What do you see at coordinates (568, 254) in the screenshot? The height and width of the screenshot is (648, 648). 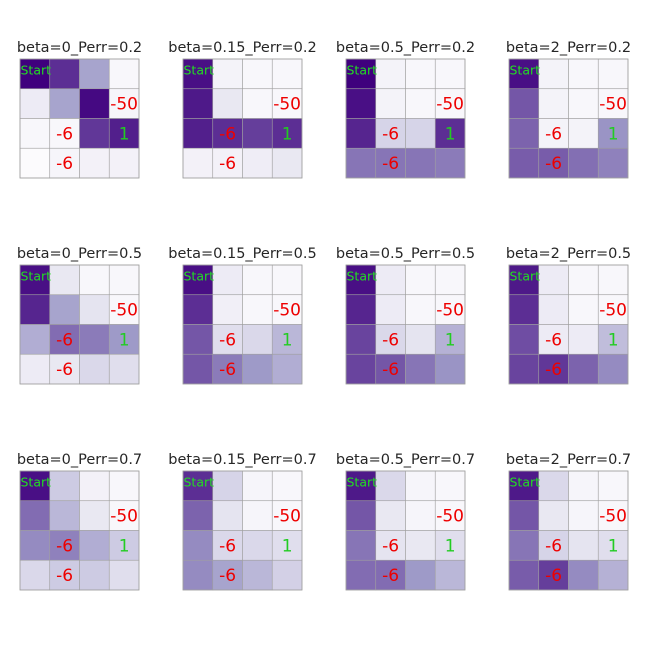 I see `panel-title: beta=2_Perr=0.5` at bounding box center [568, 254].